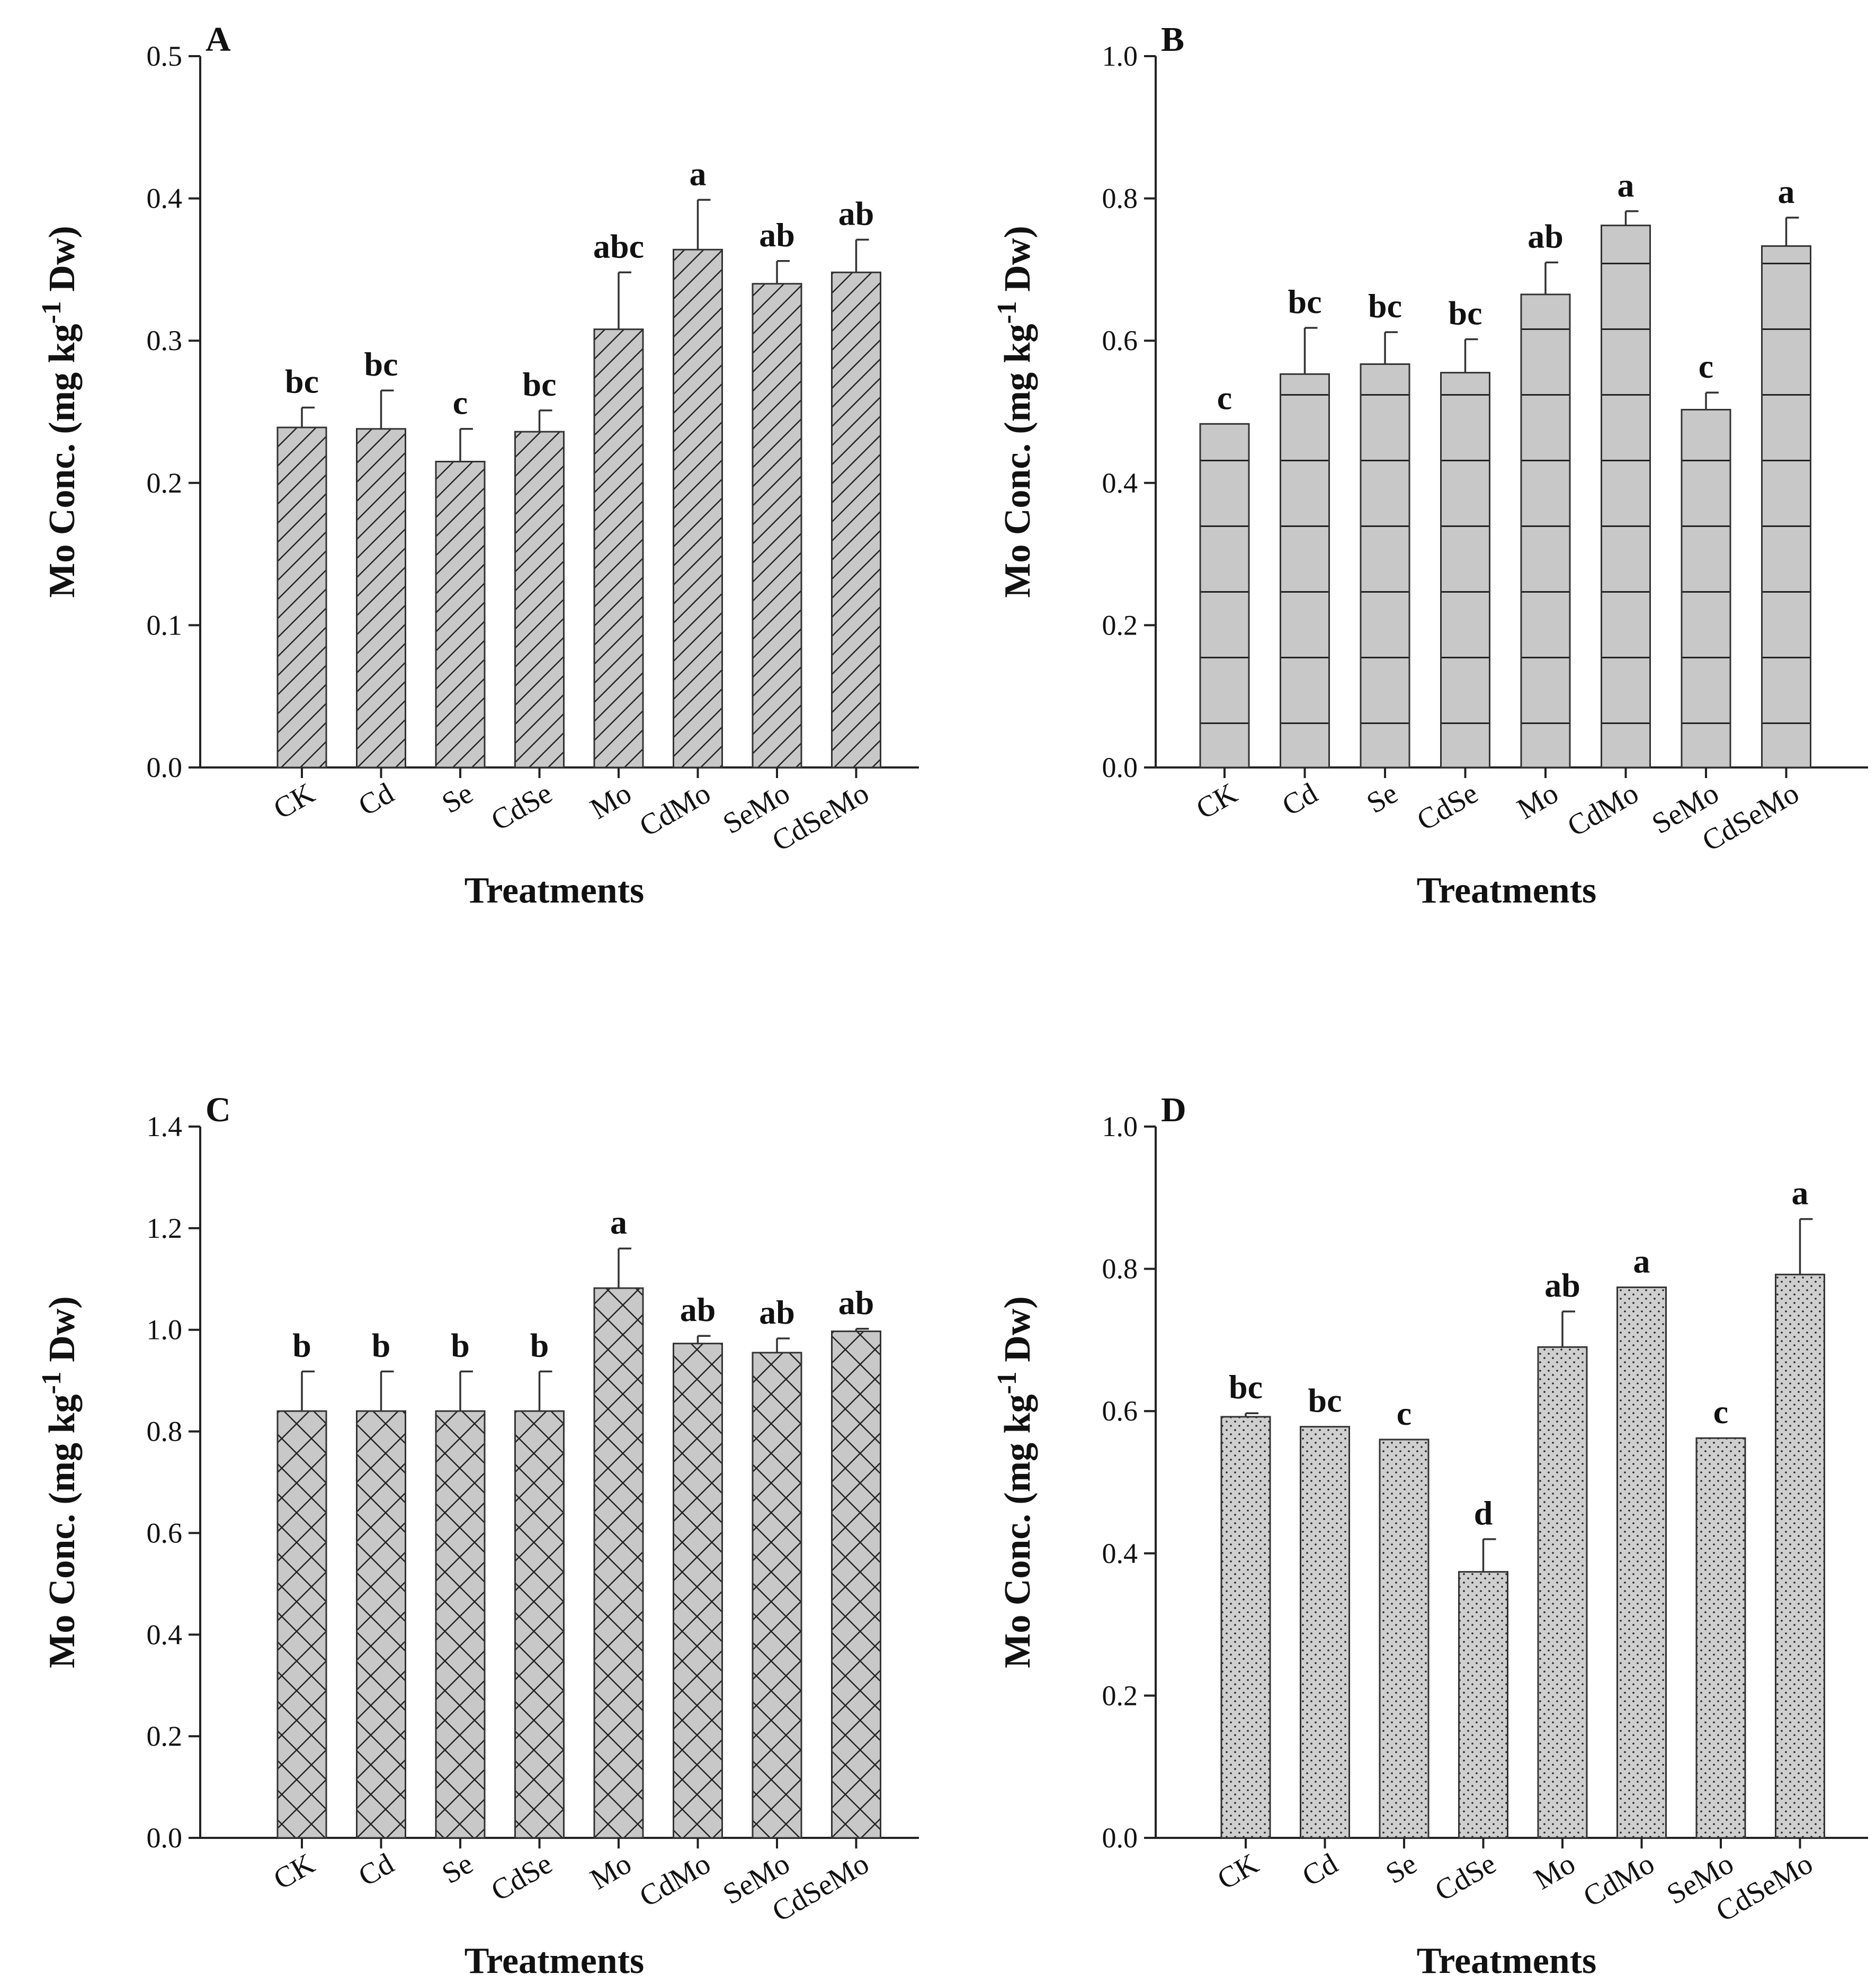 This screenshot has height=1983, width=1876. Describe the element at coordinates (1120, 625) in the screenshot. I see `panel-b-y-tick-label: 0.2` at that location.